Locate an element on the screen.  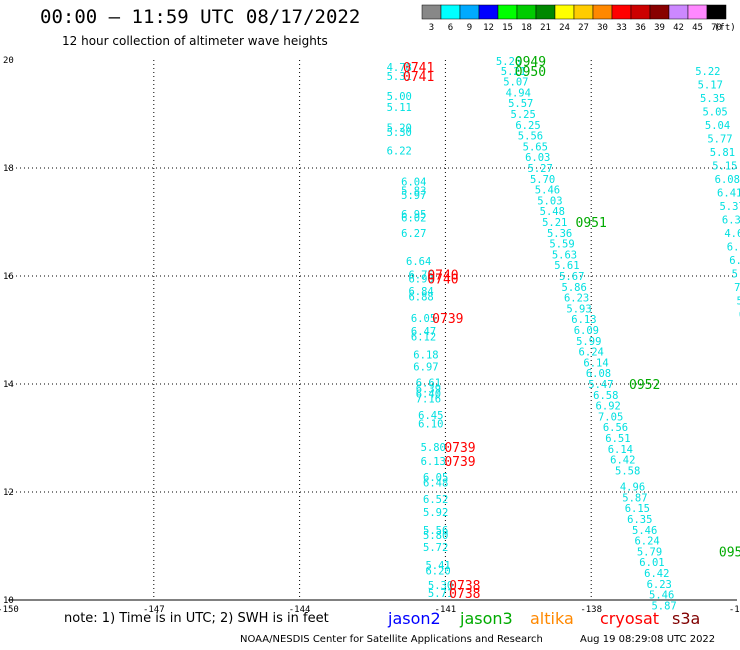
y-tick-label: 16 is located at coordinates (8, 277).